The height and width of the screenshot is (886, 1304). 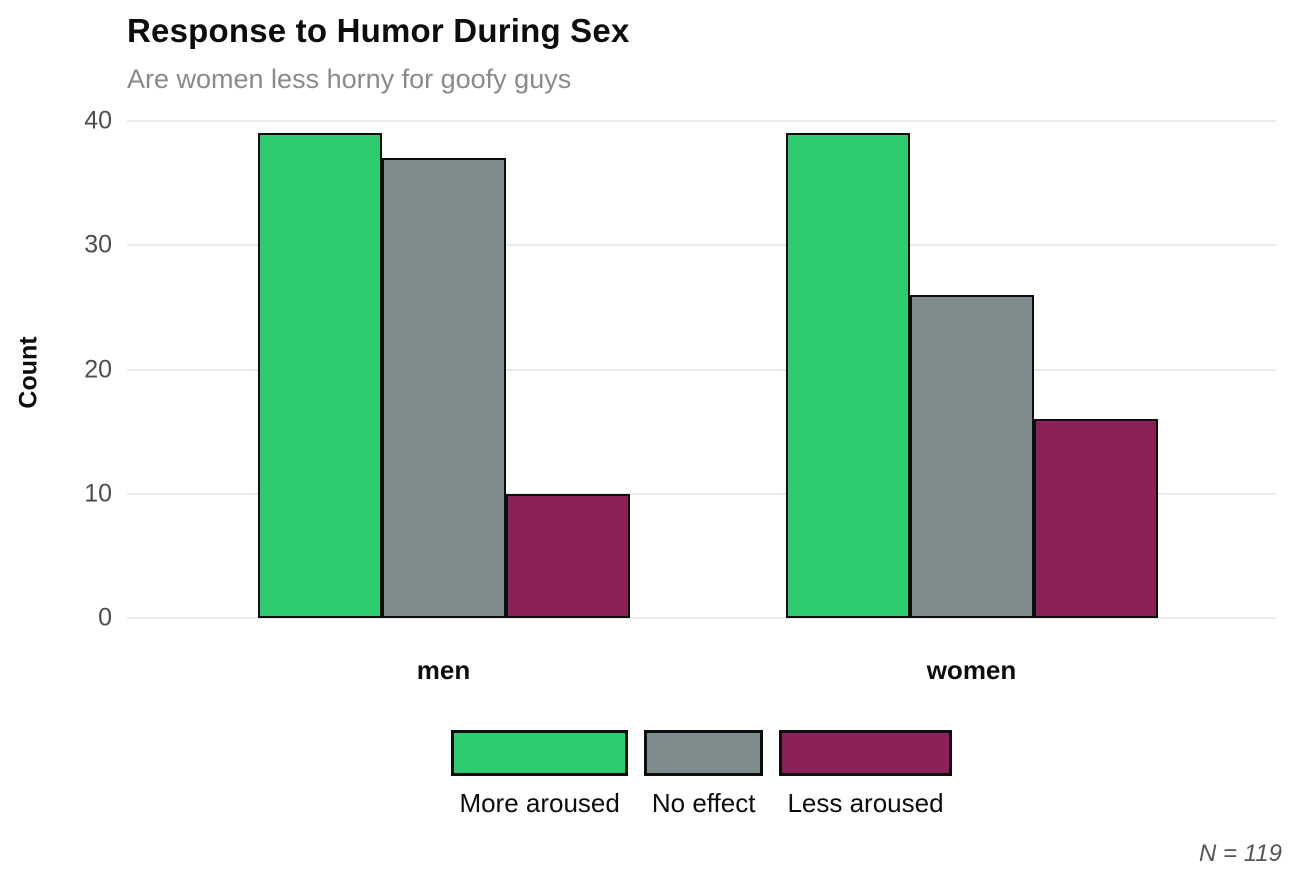 What do you see at coordinates (971, 670) in the screenshot?
I see `x-category-label-women: women` at bounding box center [971, 670].